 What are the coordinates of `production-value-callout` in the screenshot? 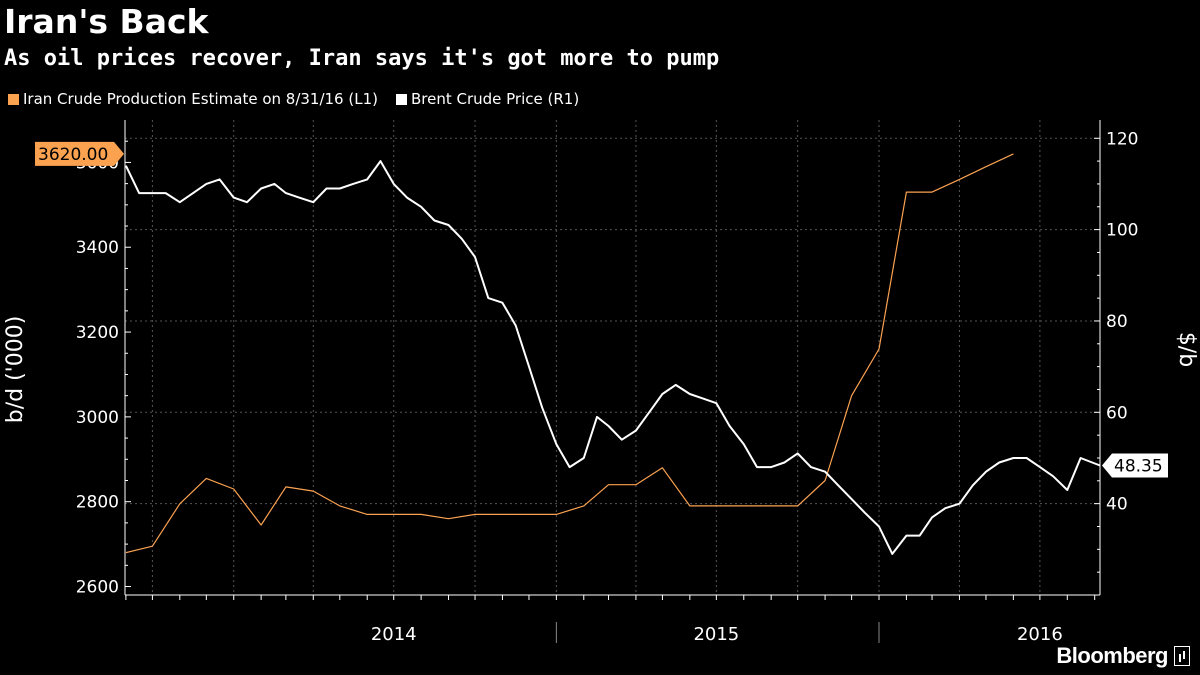 It's located at (79, 153).